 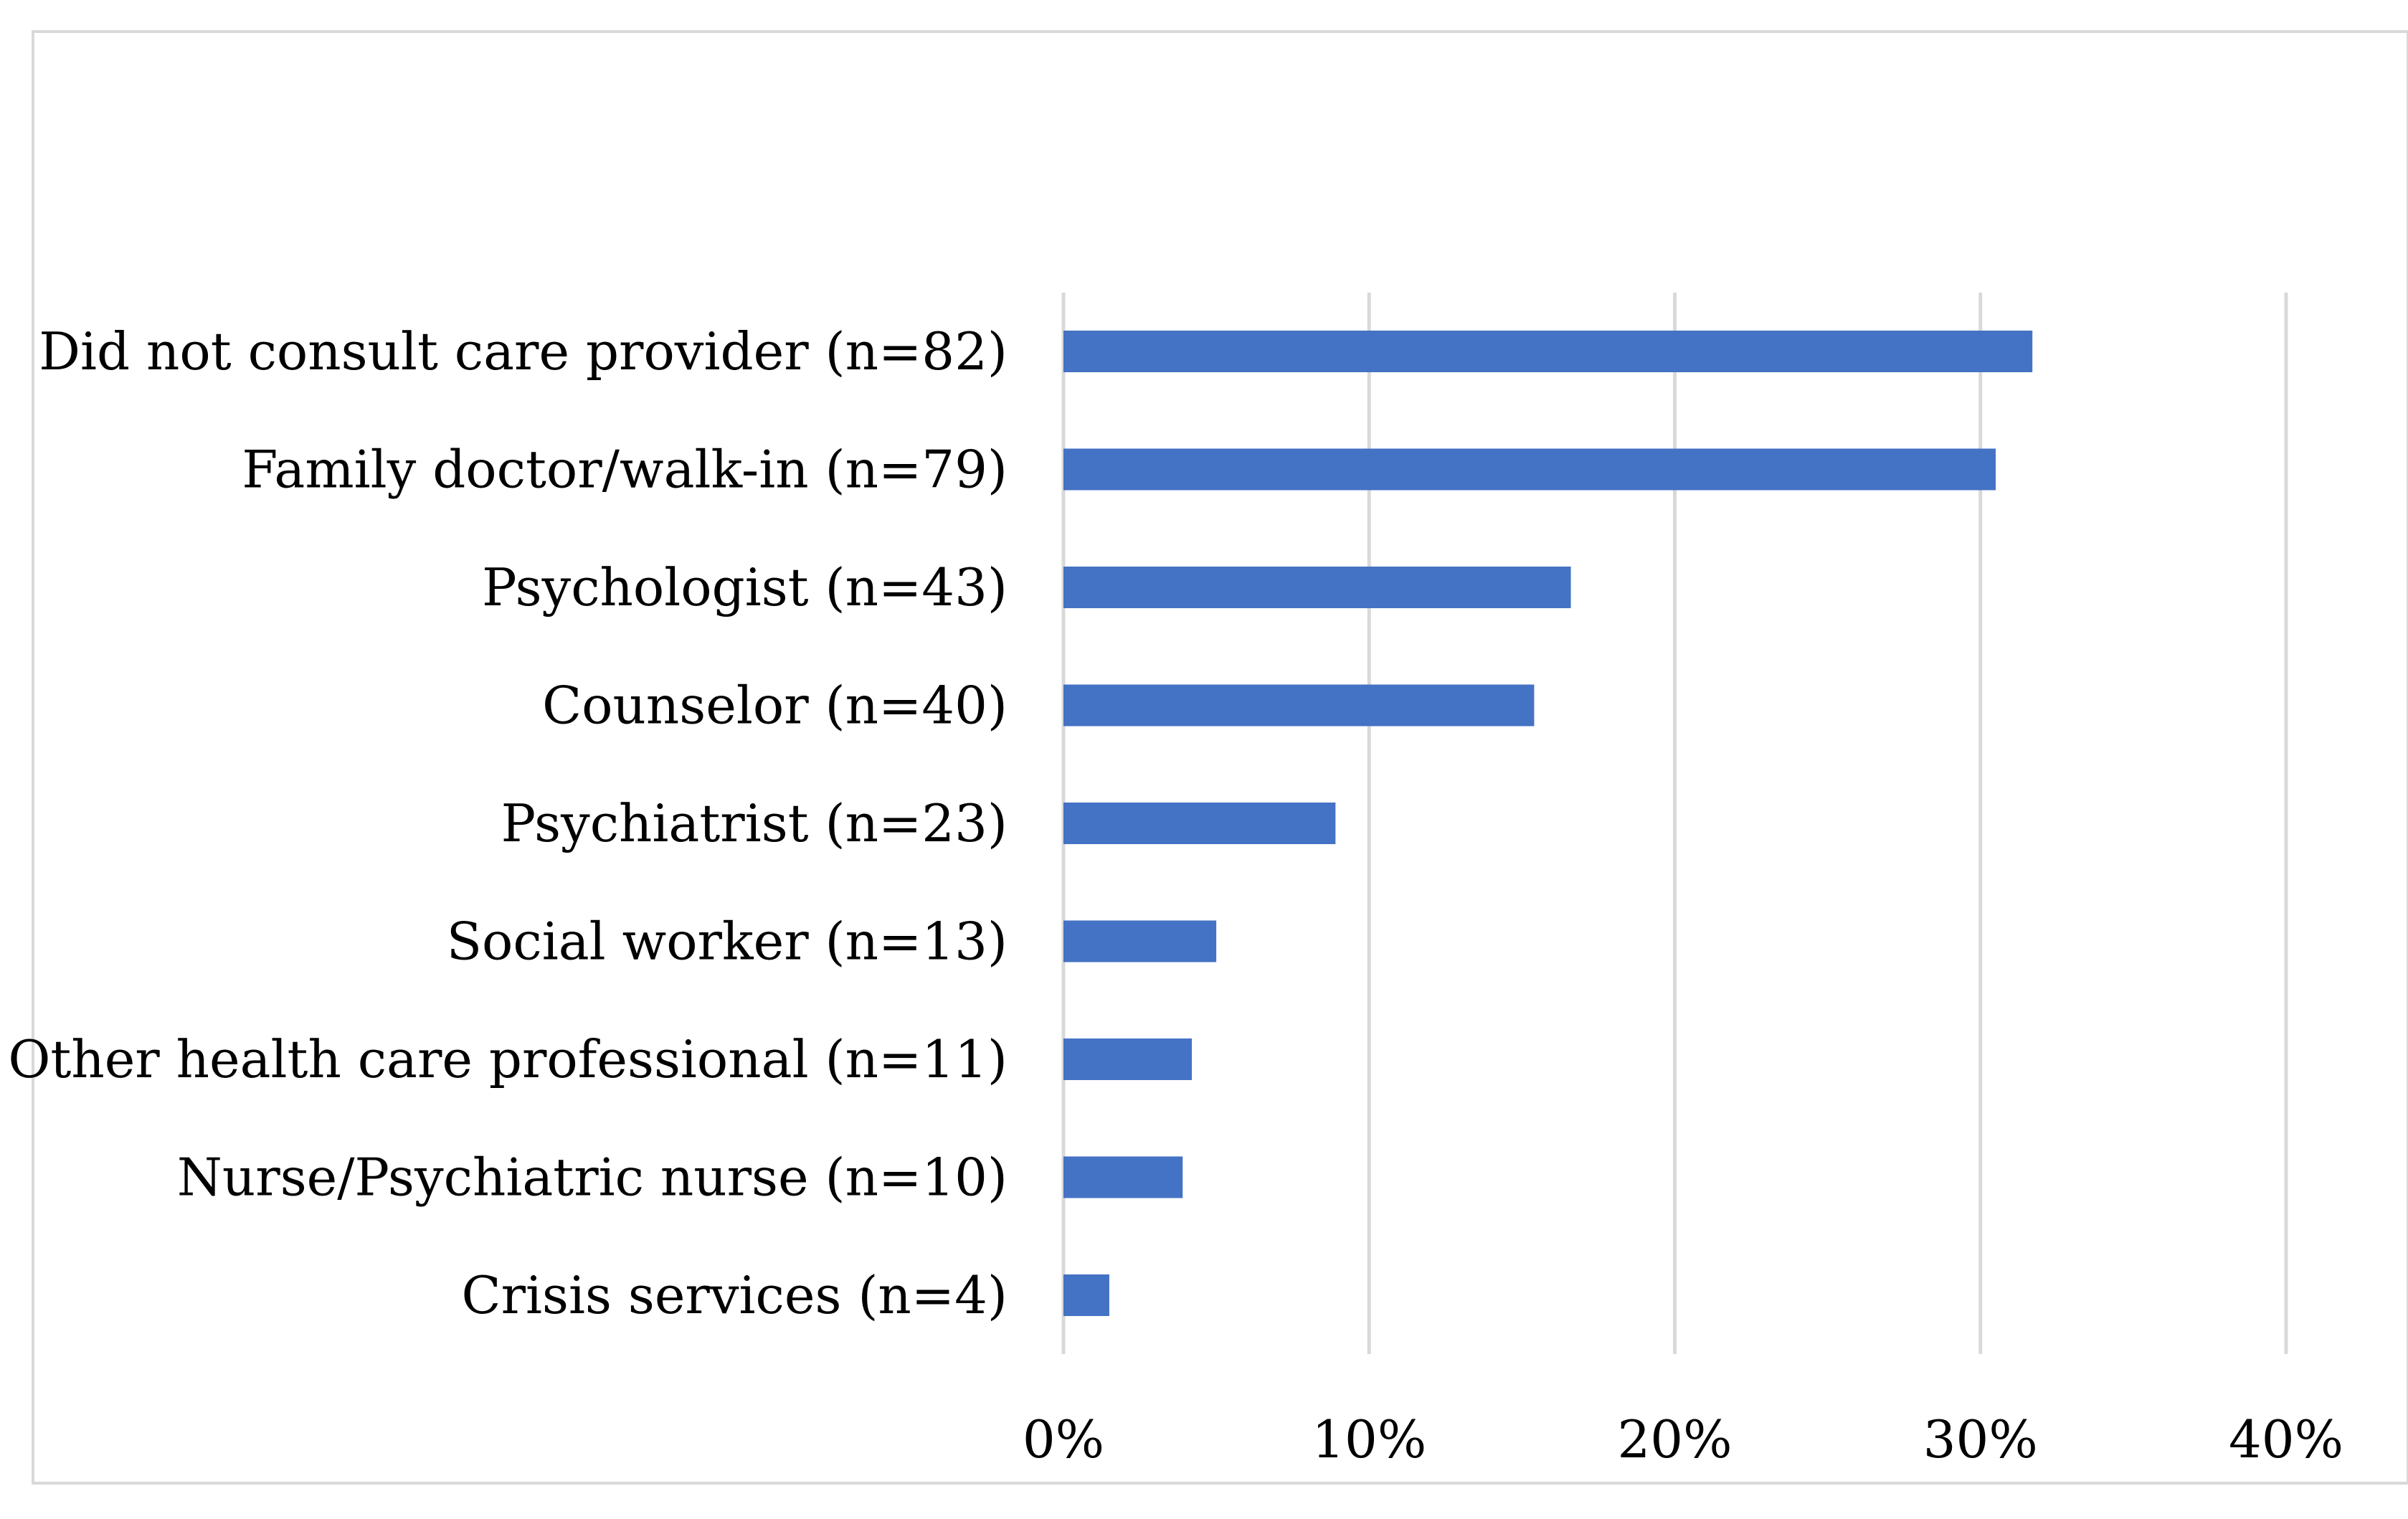 I want to click on category-label: Counselor (n=40), so click(x=775, y=706).